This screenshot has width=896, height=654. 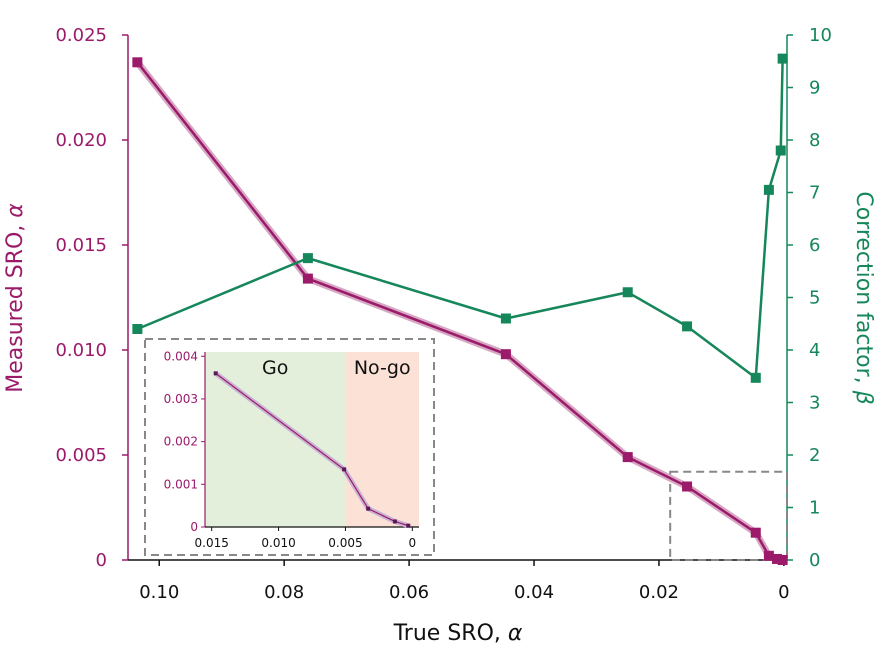 What do you see at coordinates (820, 35) in the screenshot?
I see `right-y-tick-label: 10` at bounding box center [820, 35].